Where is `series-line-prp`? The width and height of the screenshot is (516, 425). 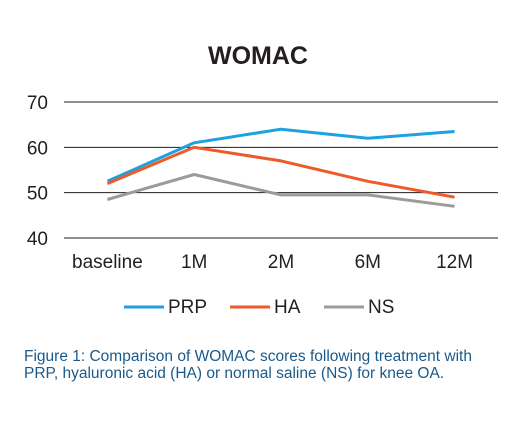
series-line-prp is located at coordinates (280, 155).